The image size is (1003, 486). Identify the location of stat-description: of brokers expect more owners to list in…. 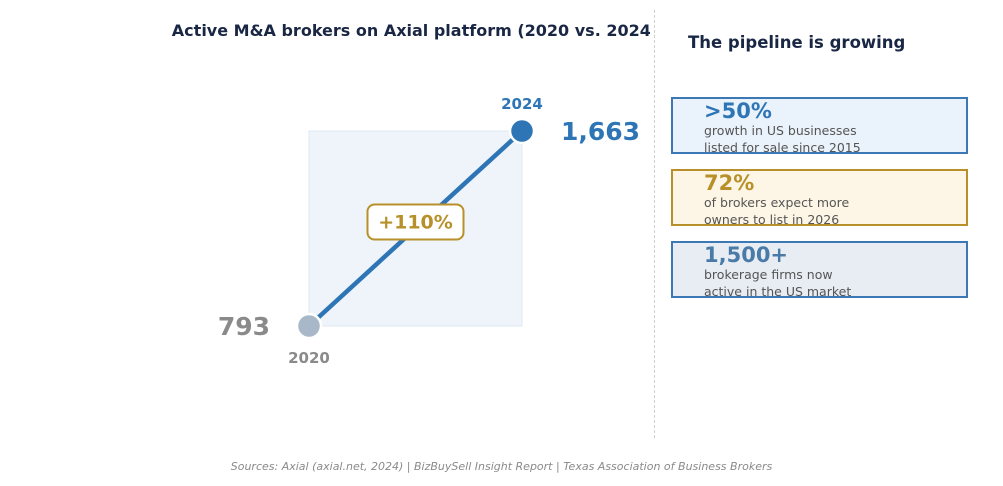
(776, 211).